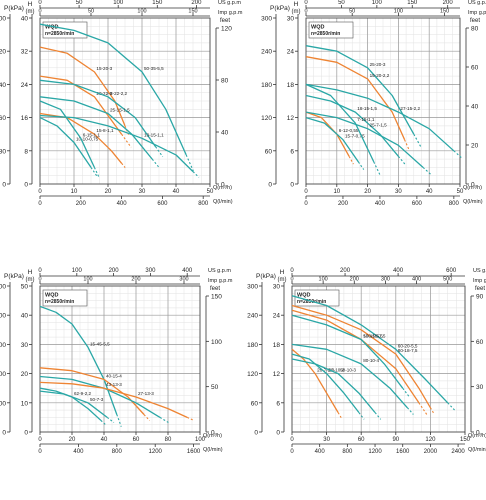 The height and width of the screenshot is (500, 486). I want to click on feet-tick-label: 80, so click(225, 81).